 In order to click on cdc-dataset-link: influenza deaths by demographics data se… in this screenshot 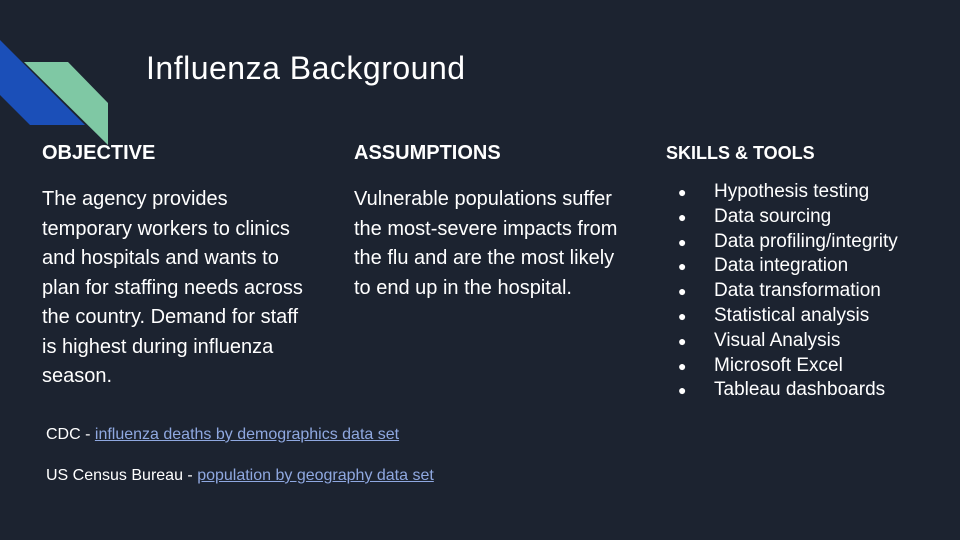, I will do `click(247, 434)`.